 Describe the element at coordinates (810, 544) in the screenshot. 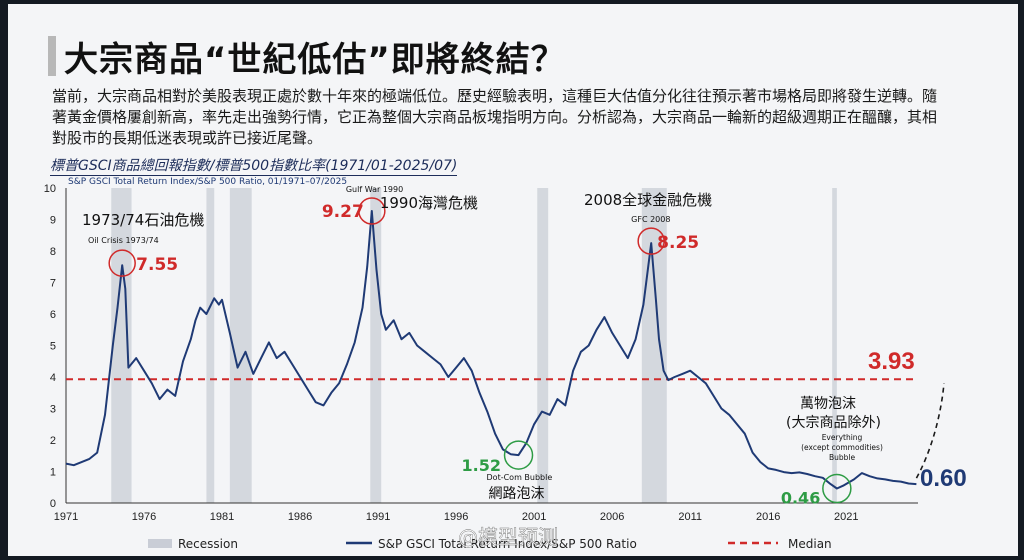

I see `legend-label: Median` at that location.